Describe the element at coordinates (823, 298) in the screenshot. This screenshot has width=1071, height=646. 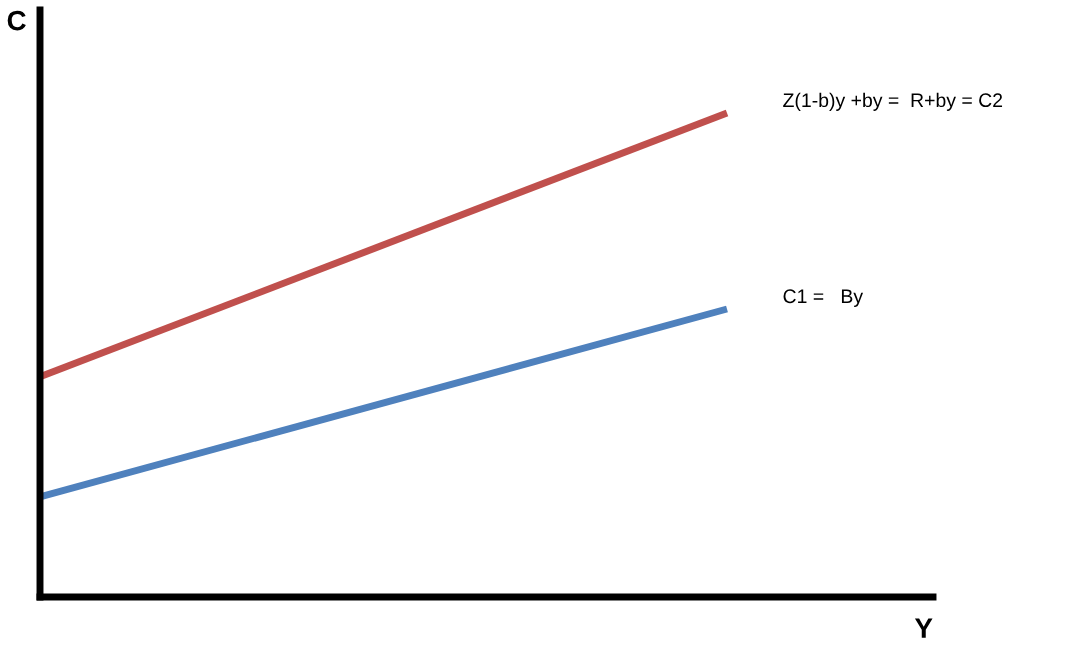
I see `text: C1 = By` at that location.